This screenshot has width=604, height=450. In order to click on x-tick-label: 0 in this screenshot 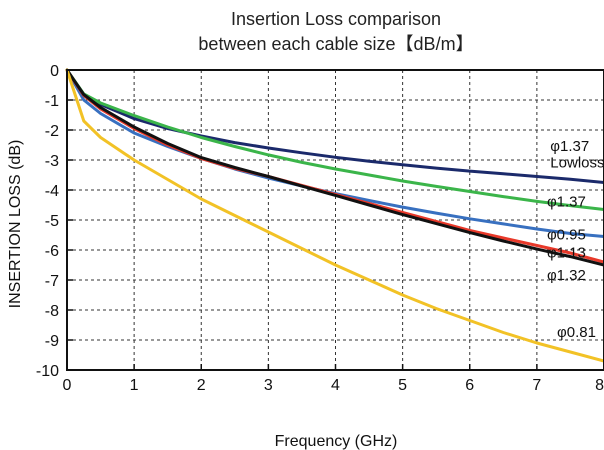, I will do `click(67, 385)`.